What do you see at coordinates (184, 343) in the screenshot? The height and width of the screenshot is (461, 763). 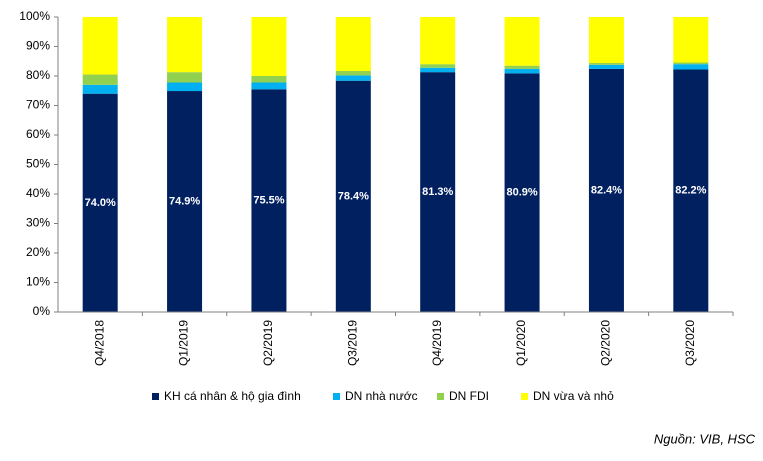 I see `x-tick-label: Q1/2019` at bounding box center [184, 343].